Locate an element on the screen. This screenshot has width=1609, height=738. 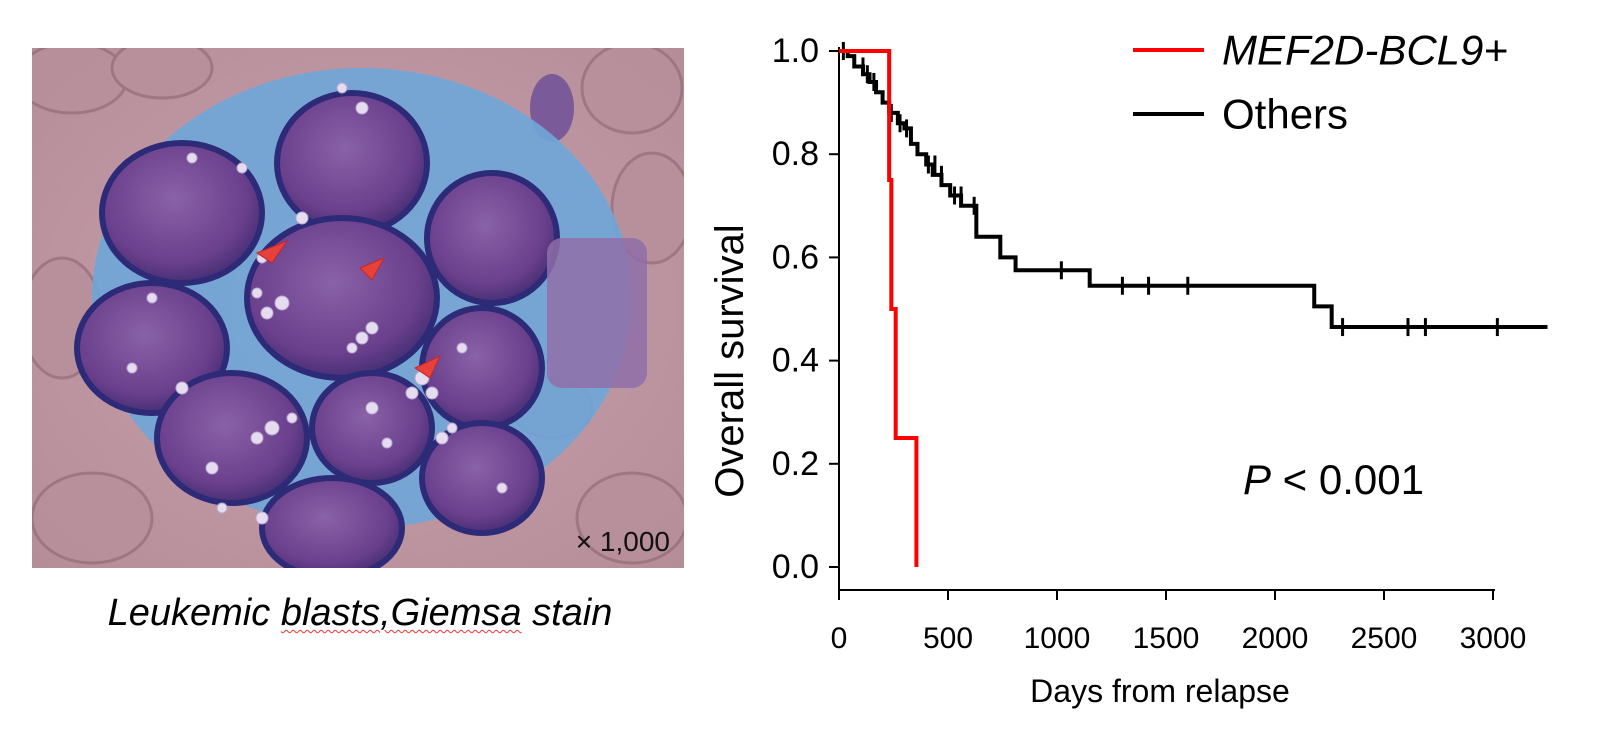
x-tick-label: 1000 is located at coordinates (1057, 638).